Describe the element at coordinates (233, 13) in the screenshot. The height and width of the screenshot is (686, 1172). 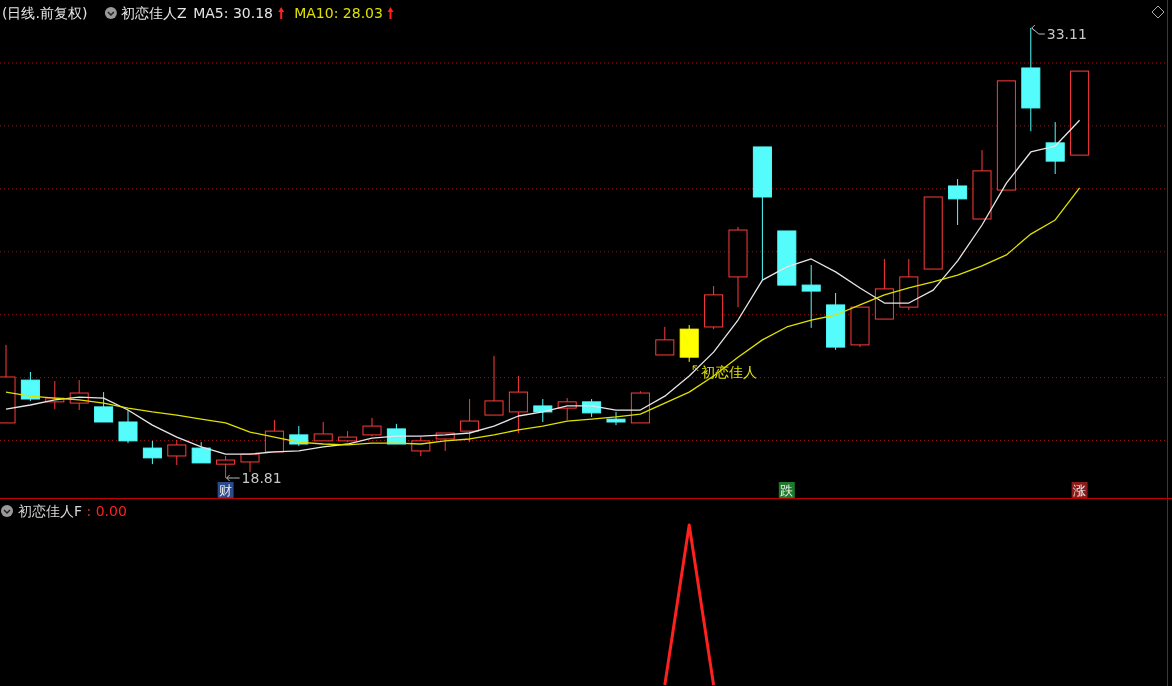
I see `text: MA5: 30.18` at that location.